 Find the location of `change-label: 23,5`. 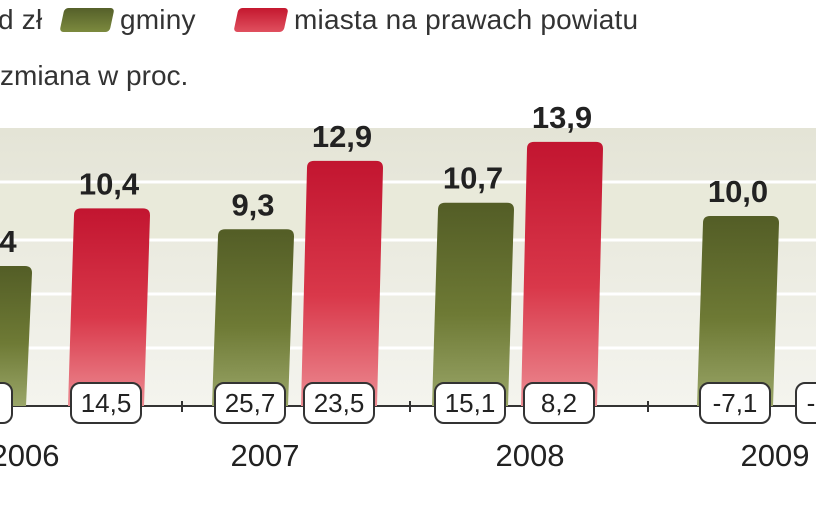

change-label: 23,5 is located at coordinates (339, 403).